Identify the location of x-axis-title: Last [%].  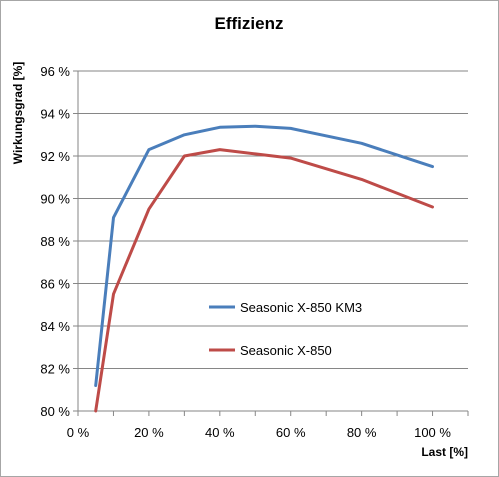
(444, 452).